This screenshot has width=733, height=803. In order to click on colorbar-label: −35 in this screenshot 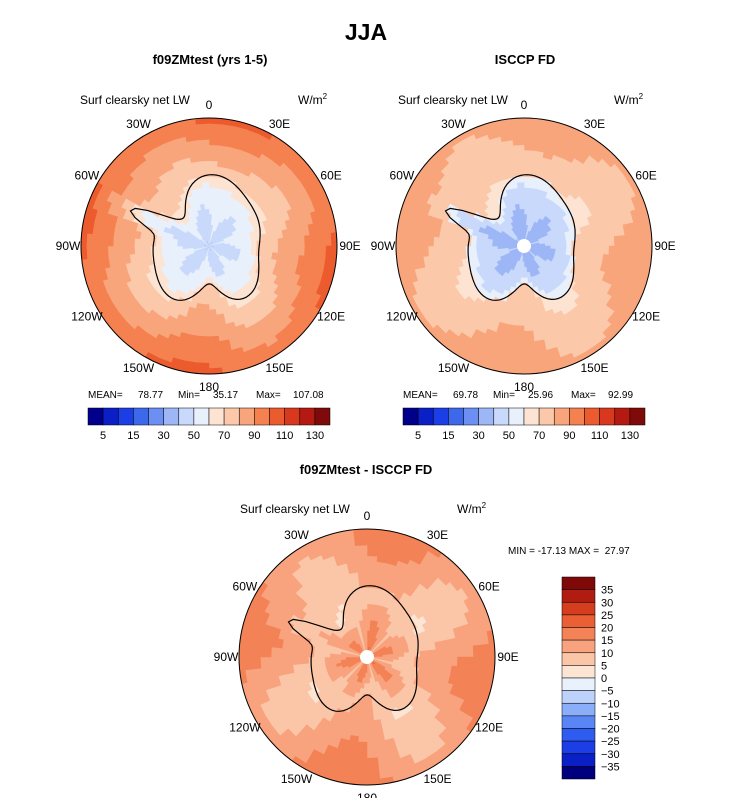, I will do `click(610, 767)`.